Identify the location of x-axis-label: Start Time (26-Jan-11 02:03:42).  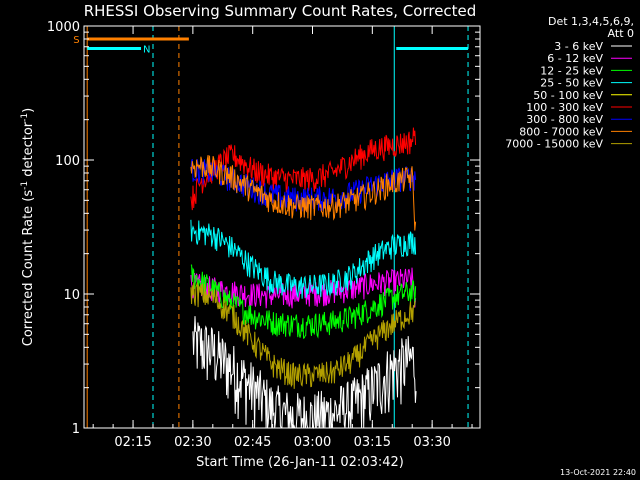
(300, 462).